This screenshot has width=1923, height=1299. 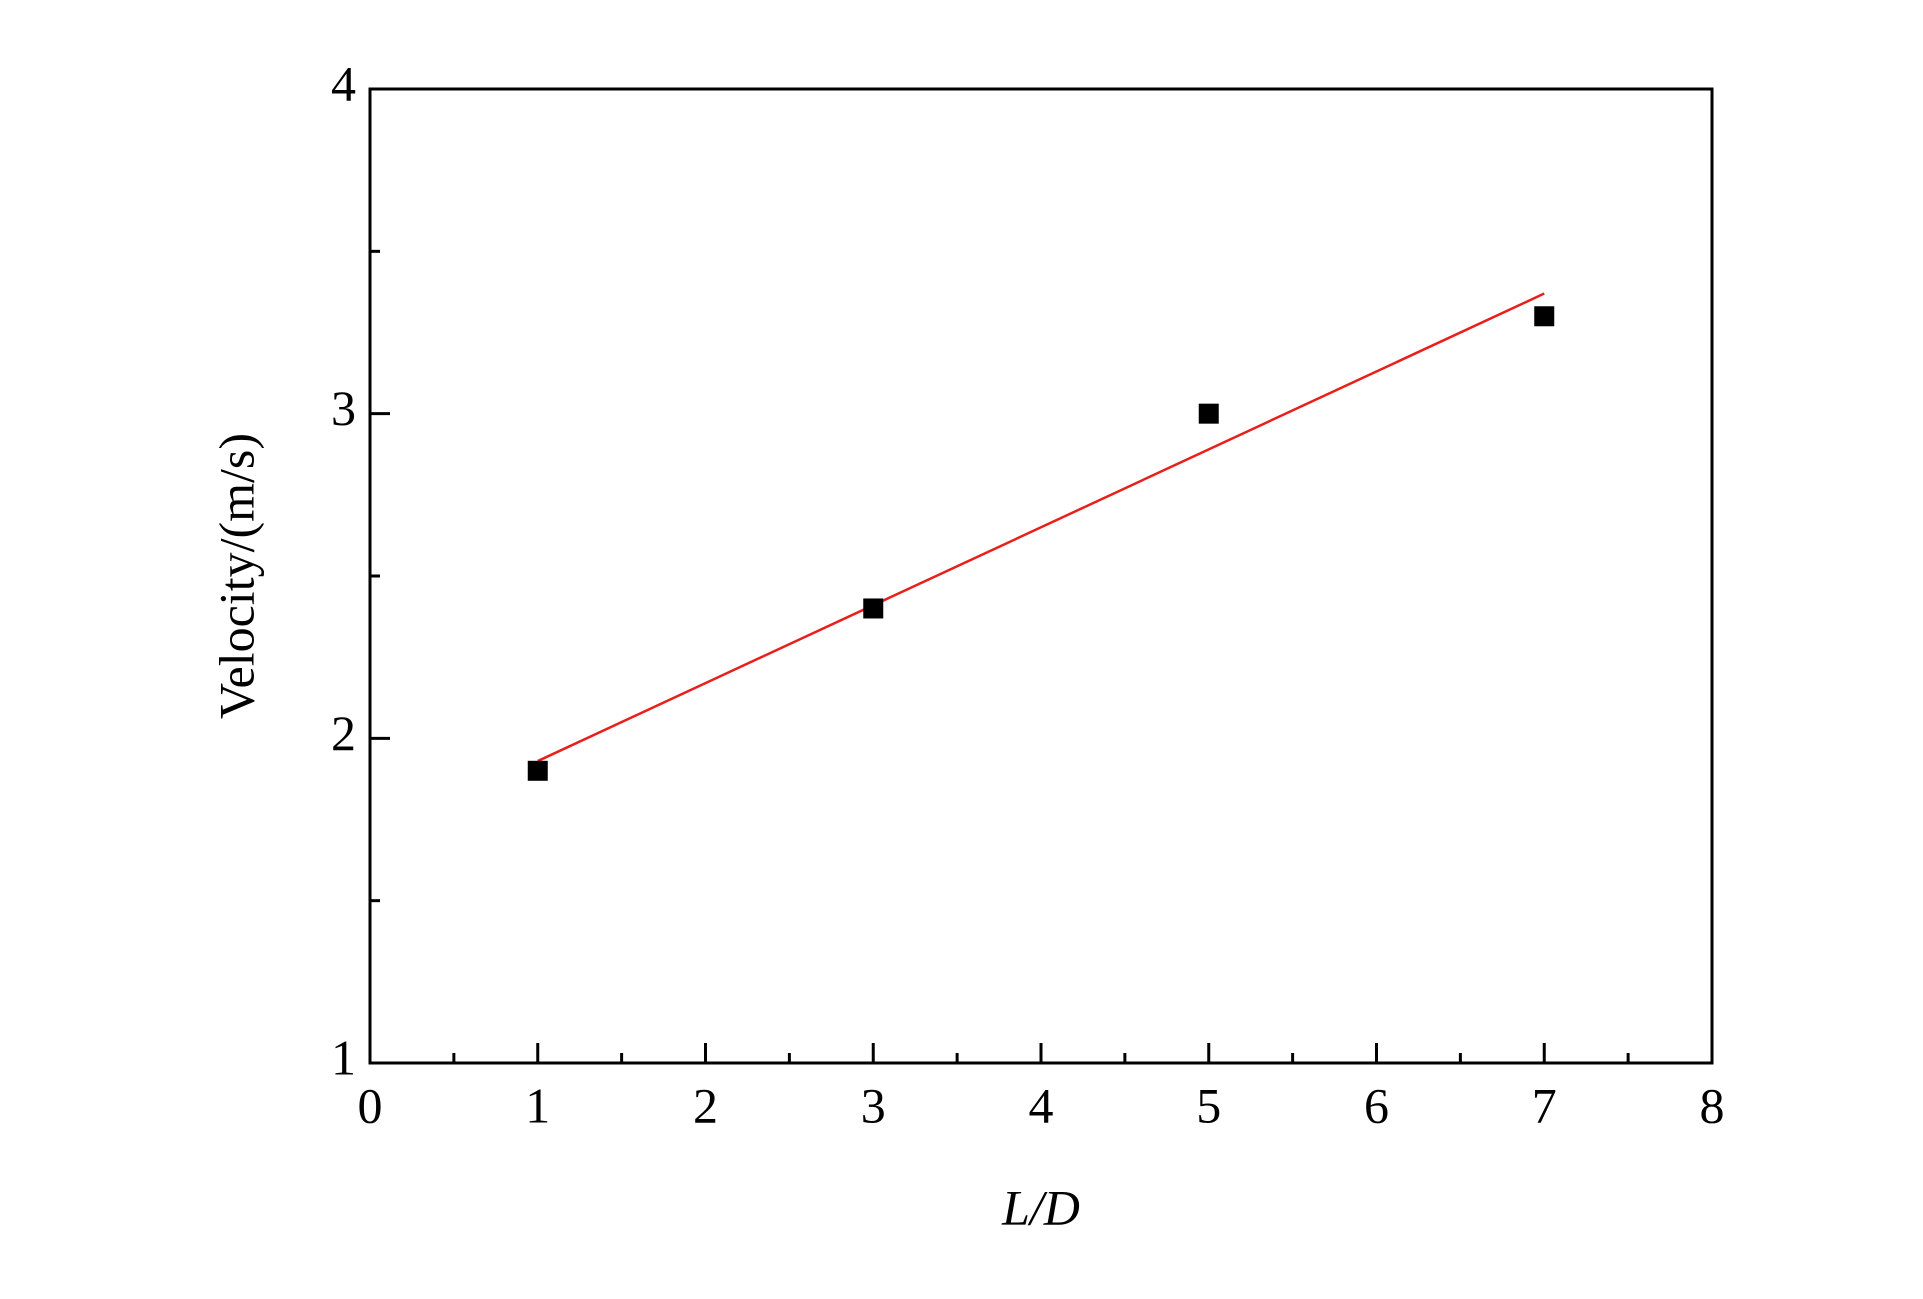 What do you see at coordinates (1544, 1105) in the screenshot?
I see `x-tick-label: 7` at bounding box center [1544, 1105].